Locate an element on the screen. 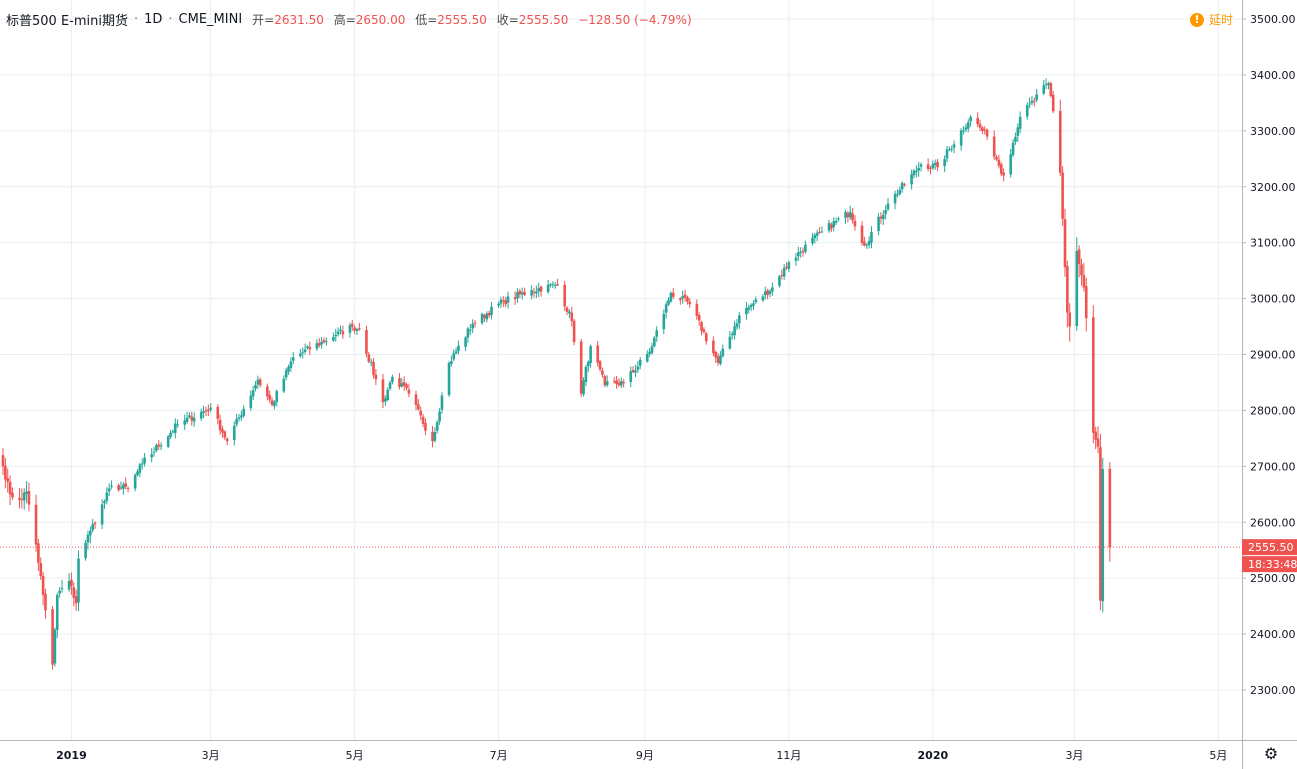 The height and width of the screenshot is (769, 1297). y-tick-label: 3000.00 is located at coordinates (1273, 299).